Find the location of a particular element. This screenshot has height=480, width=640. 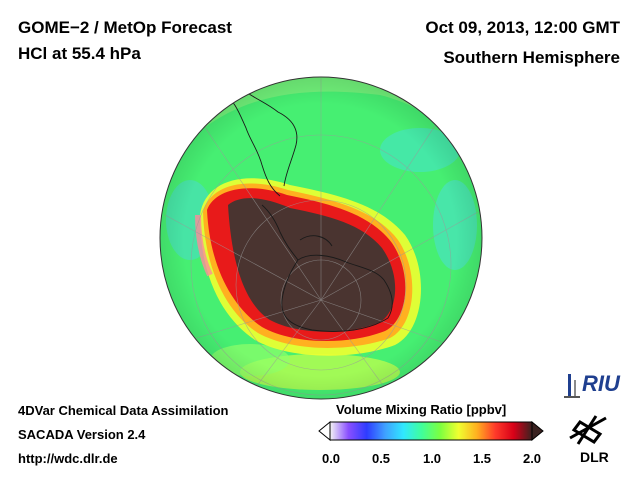

colorbar-tick-2: 1.0 is located at coordinates (432, 458).